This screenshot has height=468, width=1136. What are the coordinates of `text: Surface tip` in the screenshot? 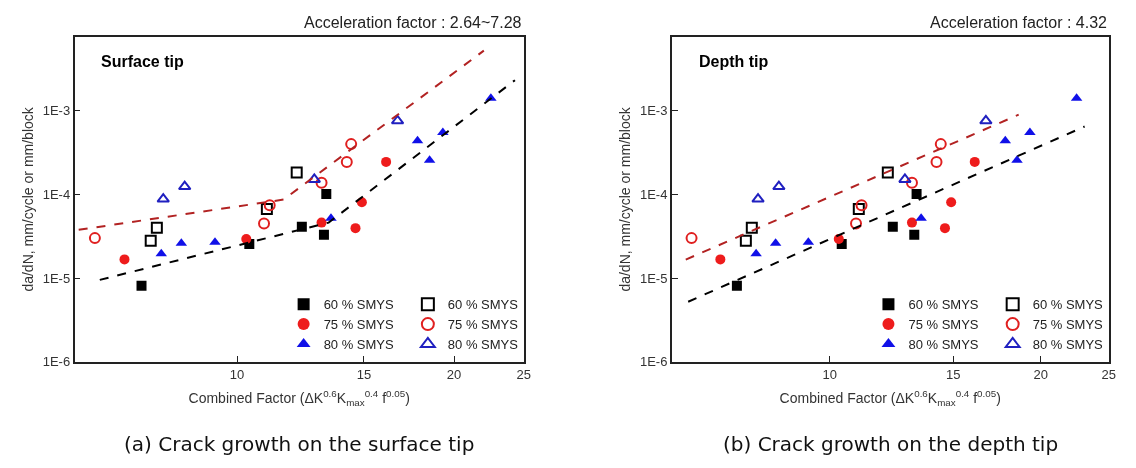 It's located at (142, 61).